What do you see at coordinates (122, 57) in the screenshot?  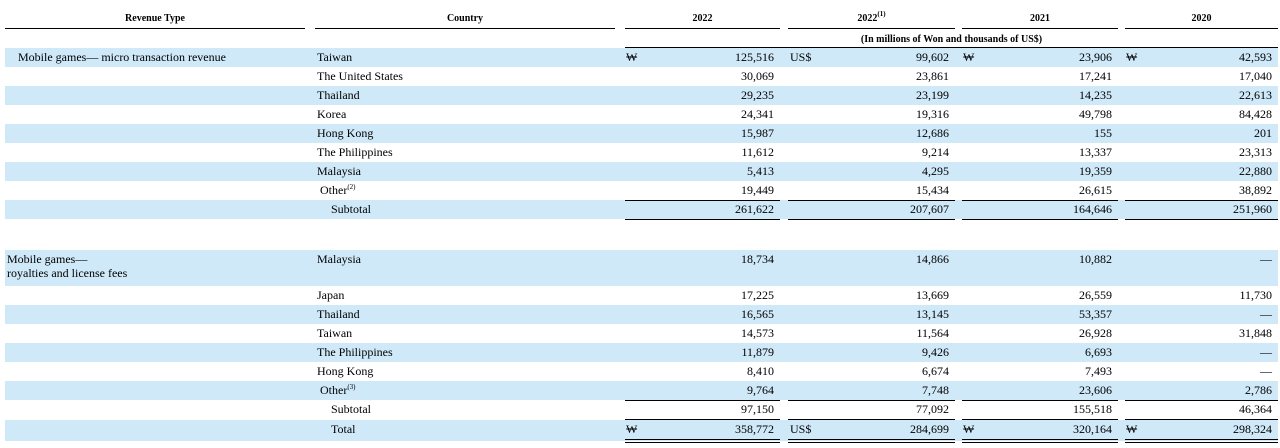 I see `revenue-type: Mobile games— micro transaction revenue` at bounding box center [122, 57].